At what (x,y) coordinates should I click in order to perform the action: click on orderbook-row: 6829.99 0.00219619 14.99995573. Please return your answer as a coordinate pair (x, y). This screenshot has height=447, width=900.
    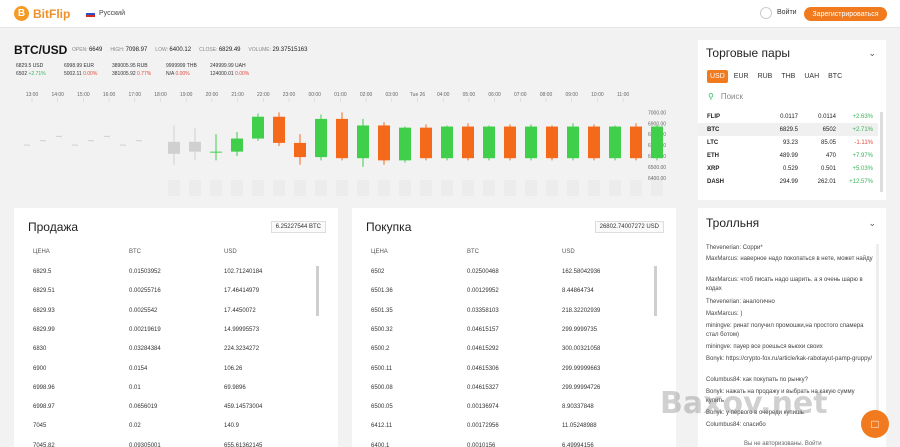
    Looking at the image, I should click on (164, 333).